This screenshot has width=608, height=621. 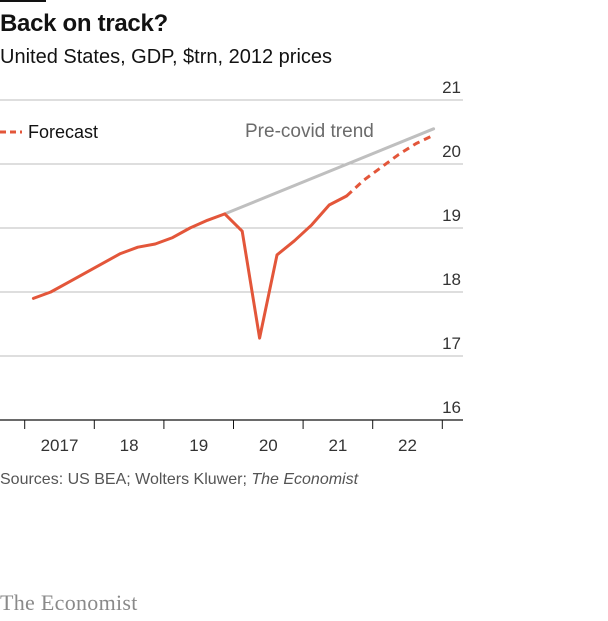 I want to click on x-tick-label-20: 20, so click(x=268, y=445).